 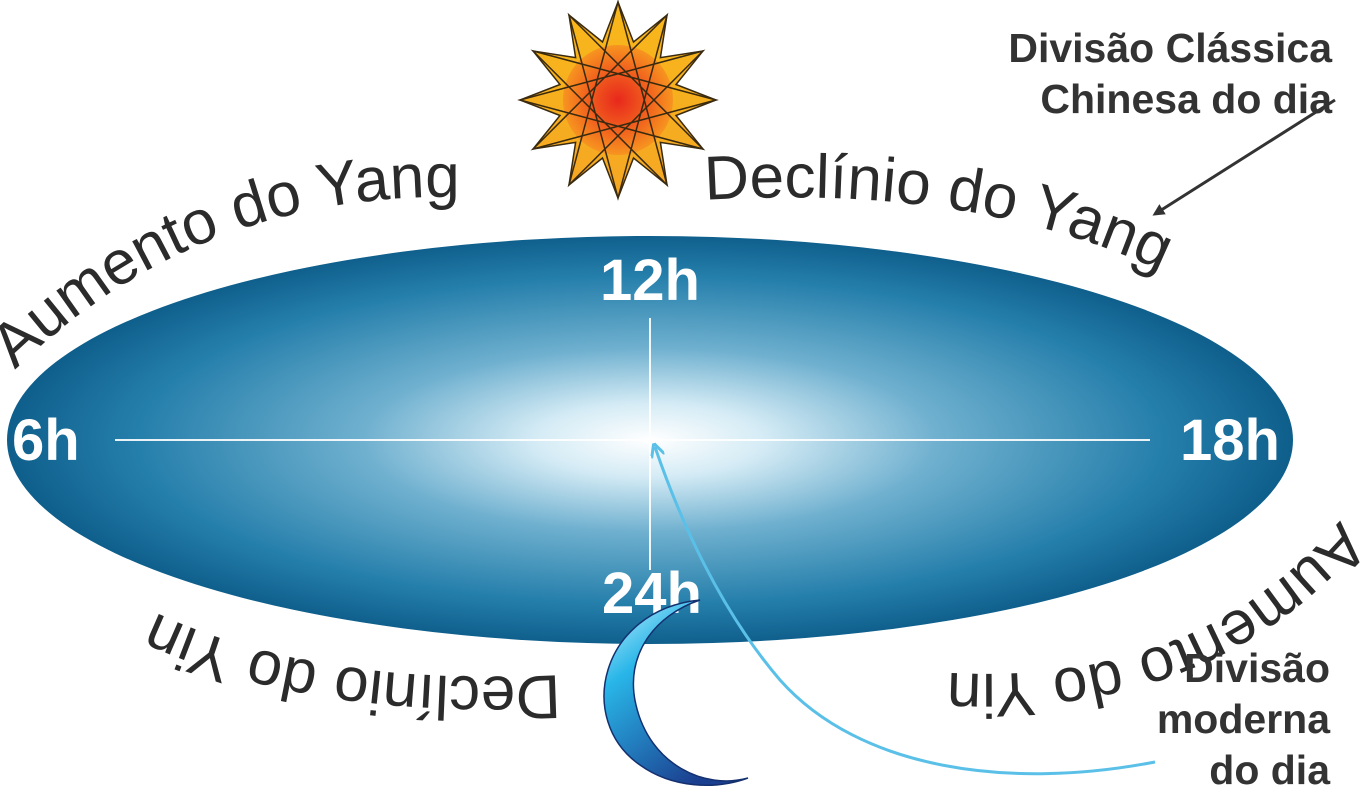 I want to click on modern-division-label-line1: Divisão, so click(x=1257, y=668).